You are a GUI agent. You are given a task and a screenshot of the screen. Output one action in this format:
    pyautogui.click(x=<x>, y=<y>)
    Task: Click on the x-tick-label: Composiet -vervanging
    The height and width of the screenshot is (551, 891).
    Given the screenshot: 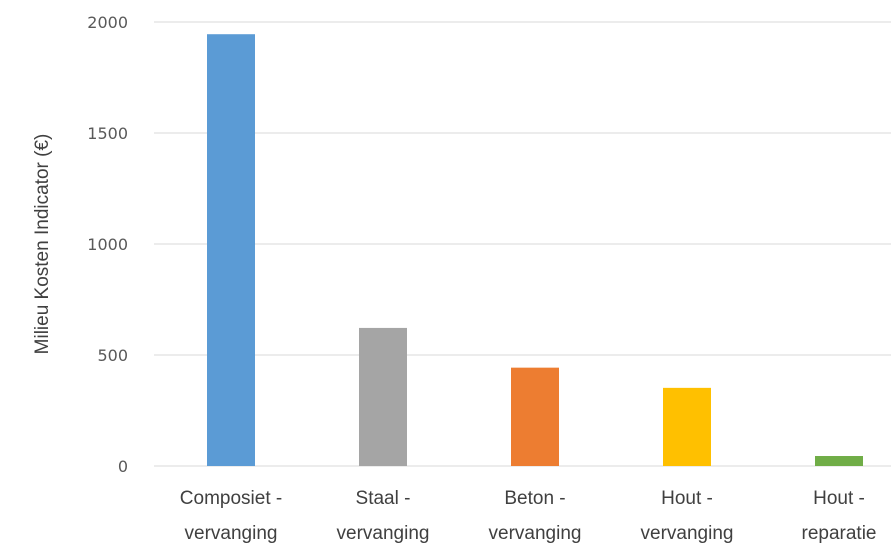 What is the action you would take?
    pyautogui.click(x=231, y=516)
    